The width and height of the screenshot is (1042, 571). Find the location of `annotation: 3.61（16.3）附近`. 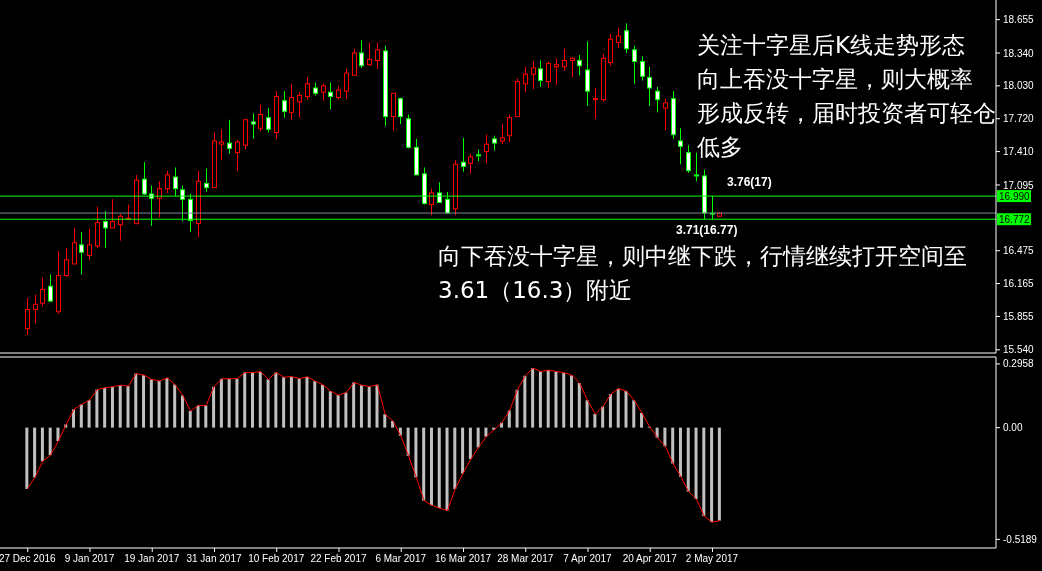

annotation: 3.61（16.3）附近 is located at coordinates (535, 290).